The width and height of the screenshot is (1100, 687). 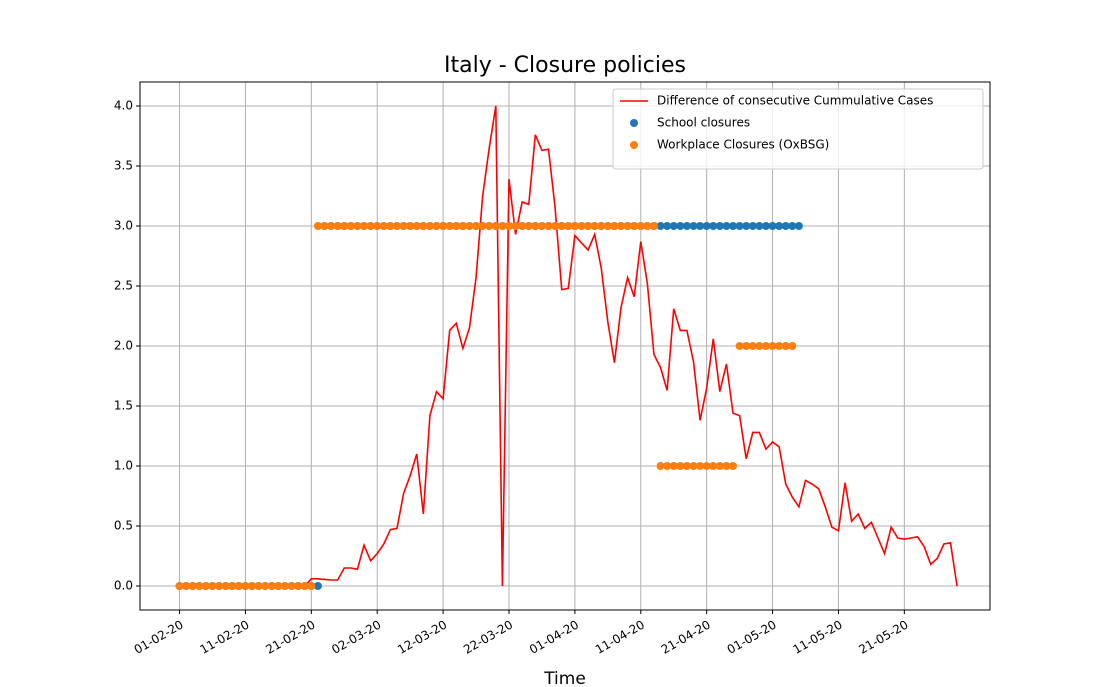 I want to click on x-tick-label: 21-04-20, so click(x=686, y=637).